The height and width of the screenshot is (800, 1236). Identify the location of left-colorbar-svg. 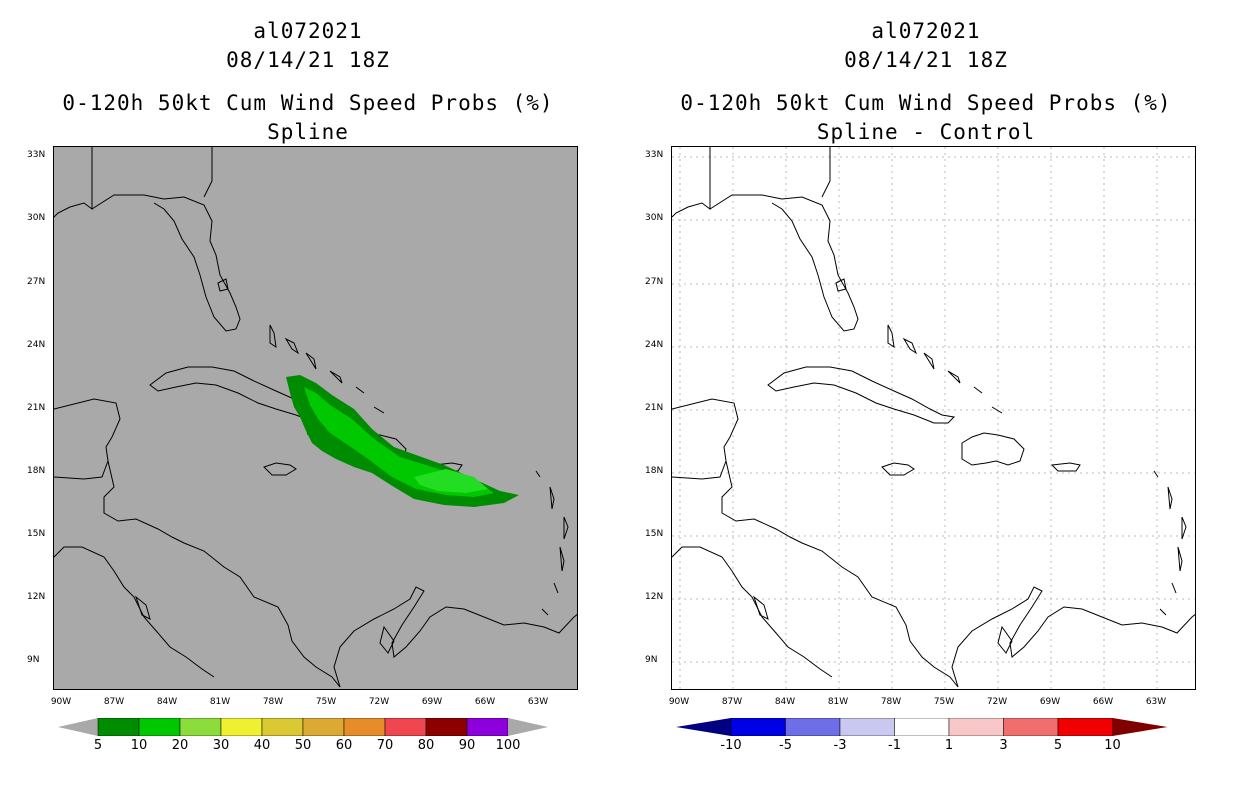
(303, 727).